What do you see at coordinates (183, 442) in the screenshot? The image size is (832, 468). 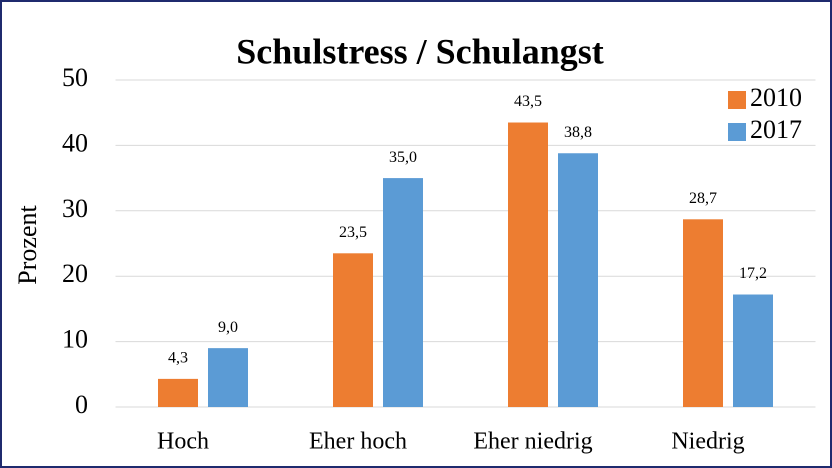 I see `x-tick-label: Hoch` at bounding box center [183, 442].